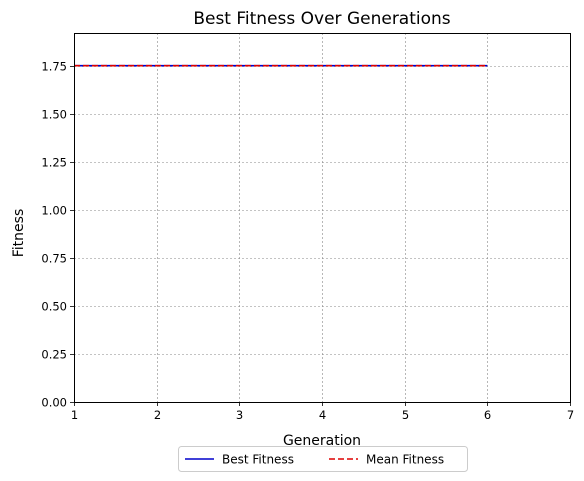  Describe the element at coordinates (54, 307) in the screenshot. I see `y-tick-label: 0.50` at that location.